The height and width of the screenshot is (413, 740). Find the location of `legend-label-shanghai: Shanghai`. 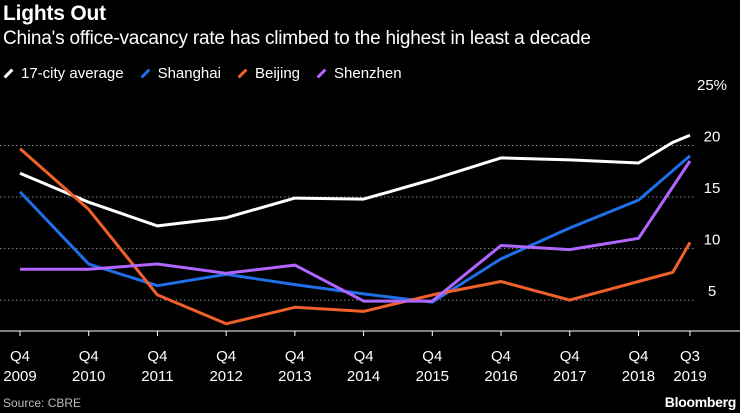

legend-label-shanghai: Shanghai is located at coordinates (189, 73).